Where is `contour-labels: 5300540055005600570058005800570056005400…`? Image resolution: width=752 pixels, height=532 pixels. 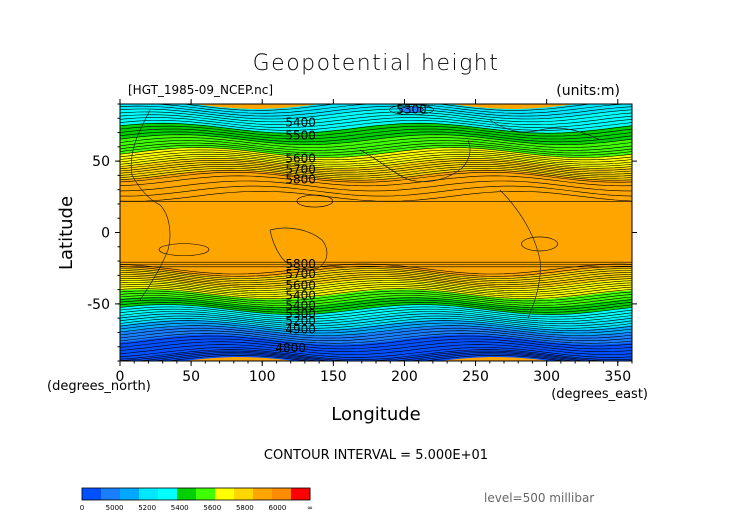
contour-labels: 5300540055005600570058005800570056005400… is located at coordinates (350, 229).